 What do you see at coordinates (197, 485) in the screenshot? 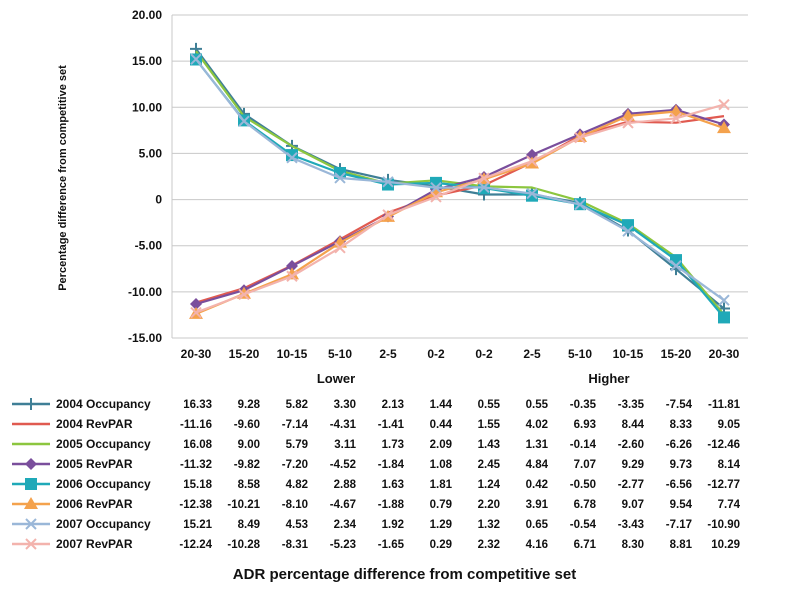
I see `table-cell: 15.18` at bounding box center [197, 485].